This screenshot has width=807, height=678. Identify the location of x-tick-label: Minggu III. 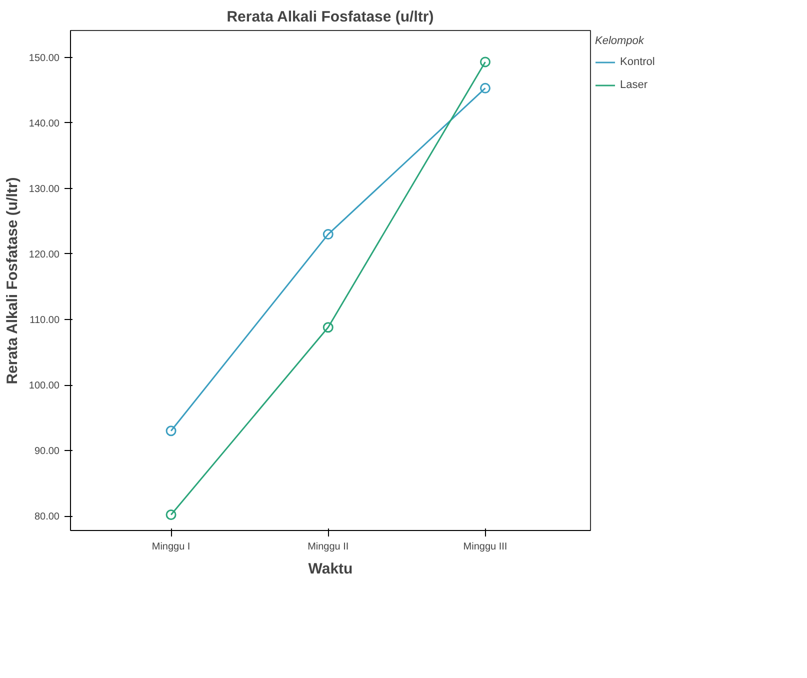
(485, 547).